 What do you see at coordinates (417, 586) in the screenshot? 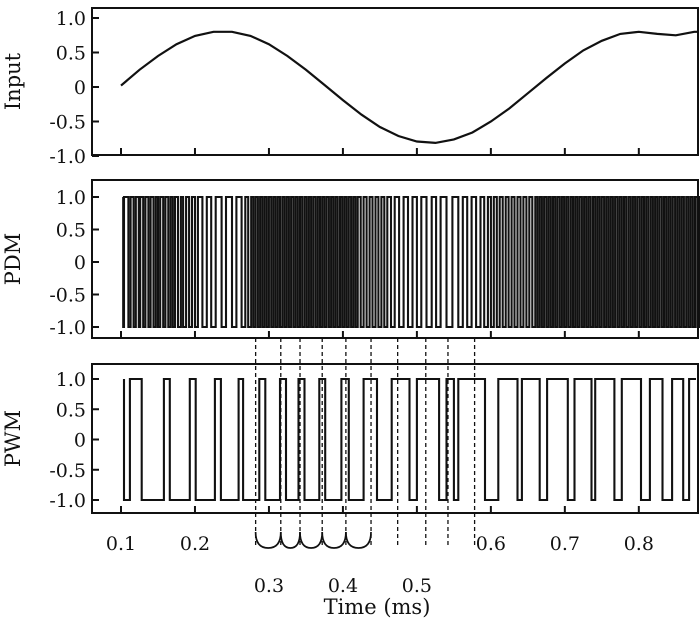
I see `x-tick-label: 0.5` at bounding box center [417, 586].